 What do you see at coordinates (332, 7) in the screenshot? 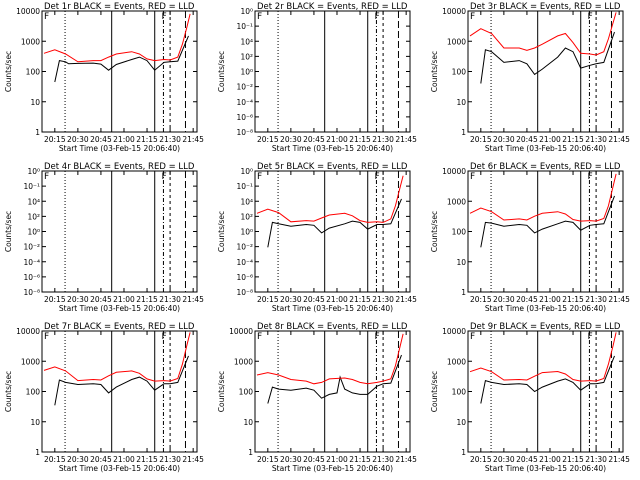
I see `panel-title: Det 2r BLACK = Events, RED = LLD` at bounding box center [332, 7].